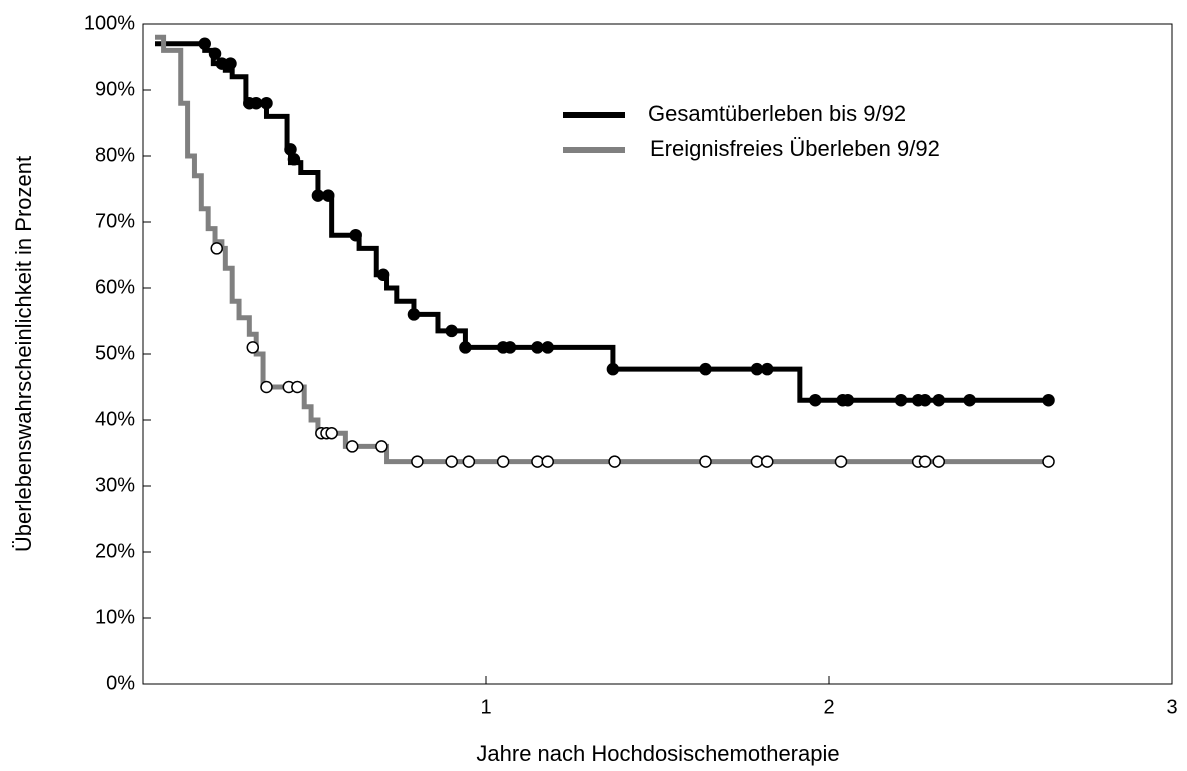 This screenshot has height=771, width=1187. What do you see at coordinates (777, 113) in the screenshot?
I see `legend-label: Gesamtüberleben bis 9/92` at bounding box center [777, 113].